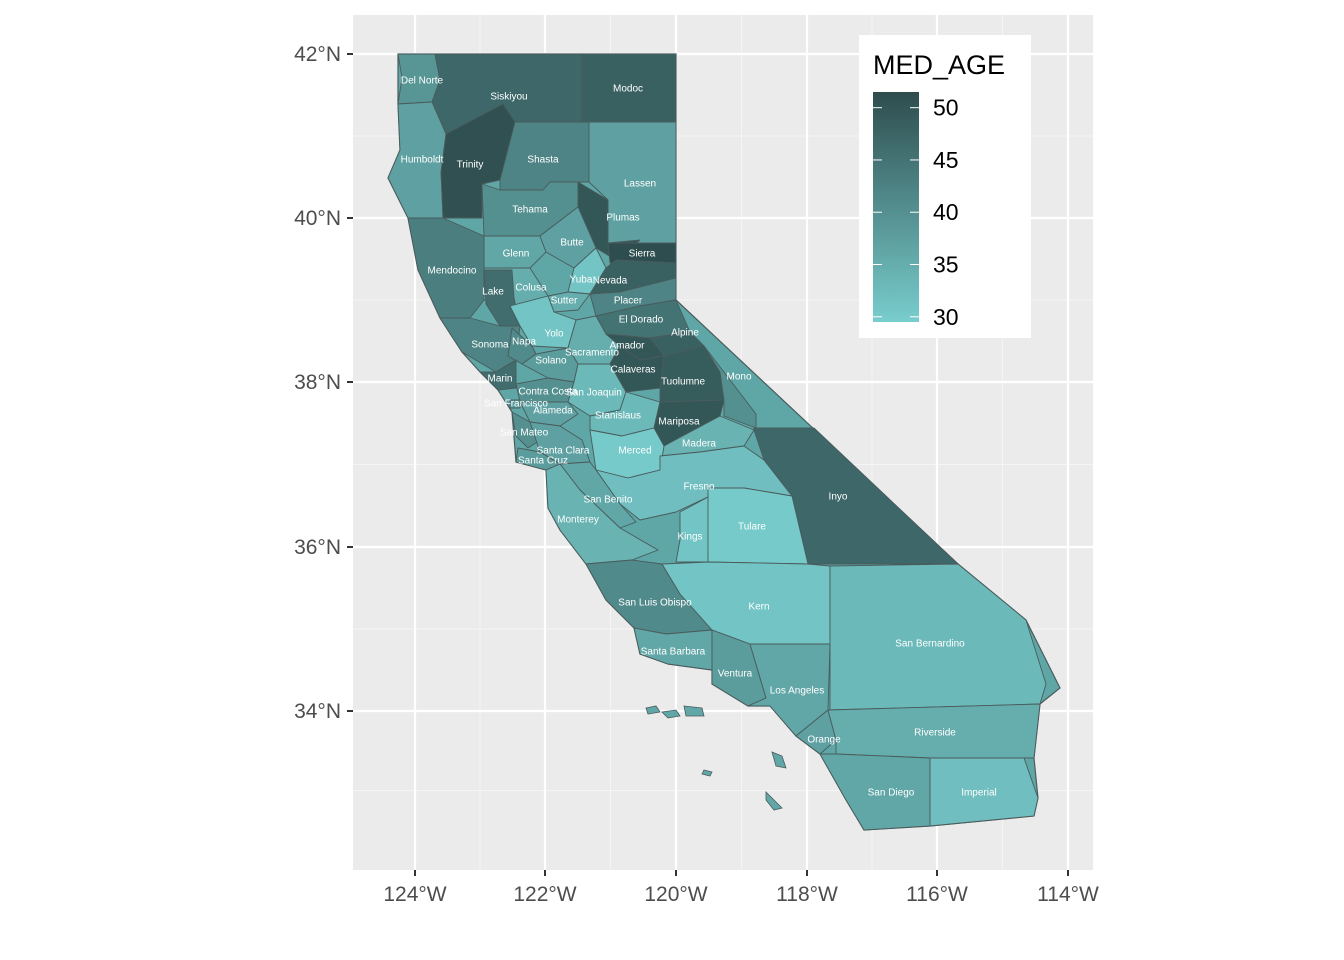 Image resolution: width=1344 pixels, height=960 pixels. Describe the element at coordinates (679, 422) in the screenshot. I see `county-label-mariposa: Mariposa` at that location.